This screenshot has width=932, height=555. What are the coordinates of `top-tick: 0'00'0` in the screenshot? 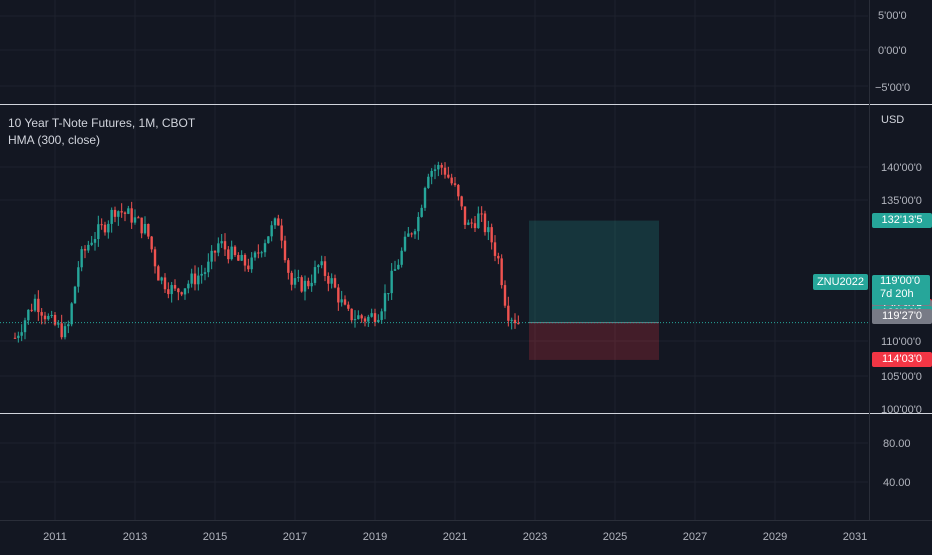 It's located at (892, 51).